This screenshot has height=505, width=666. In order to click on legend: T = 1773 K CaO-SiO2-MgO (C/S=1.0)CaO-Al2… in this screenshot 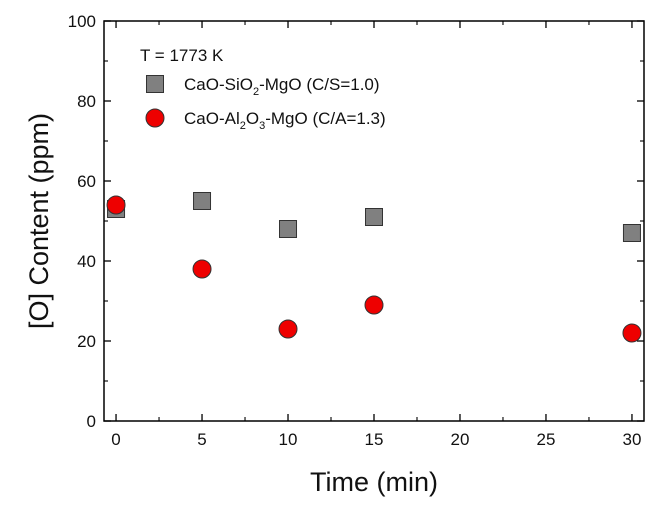, I will do `click(263, 89)`.